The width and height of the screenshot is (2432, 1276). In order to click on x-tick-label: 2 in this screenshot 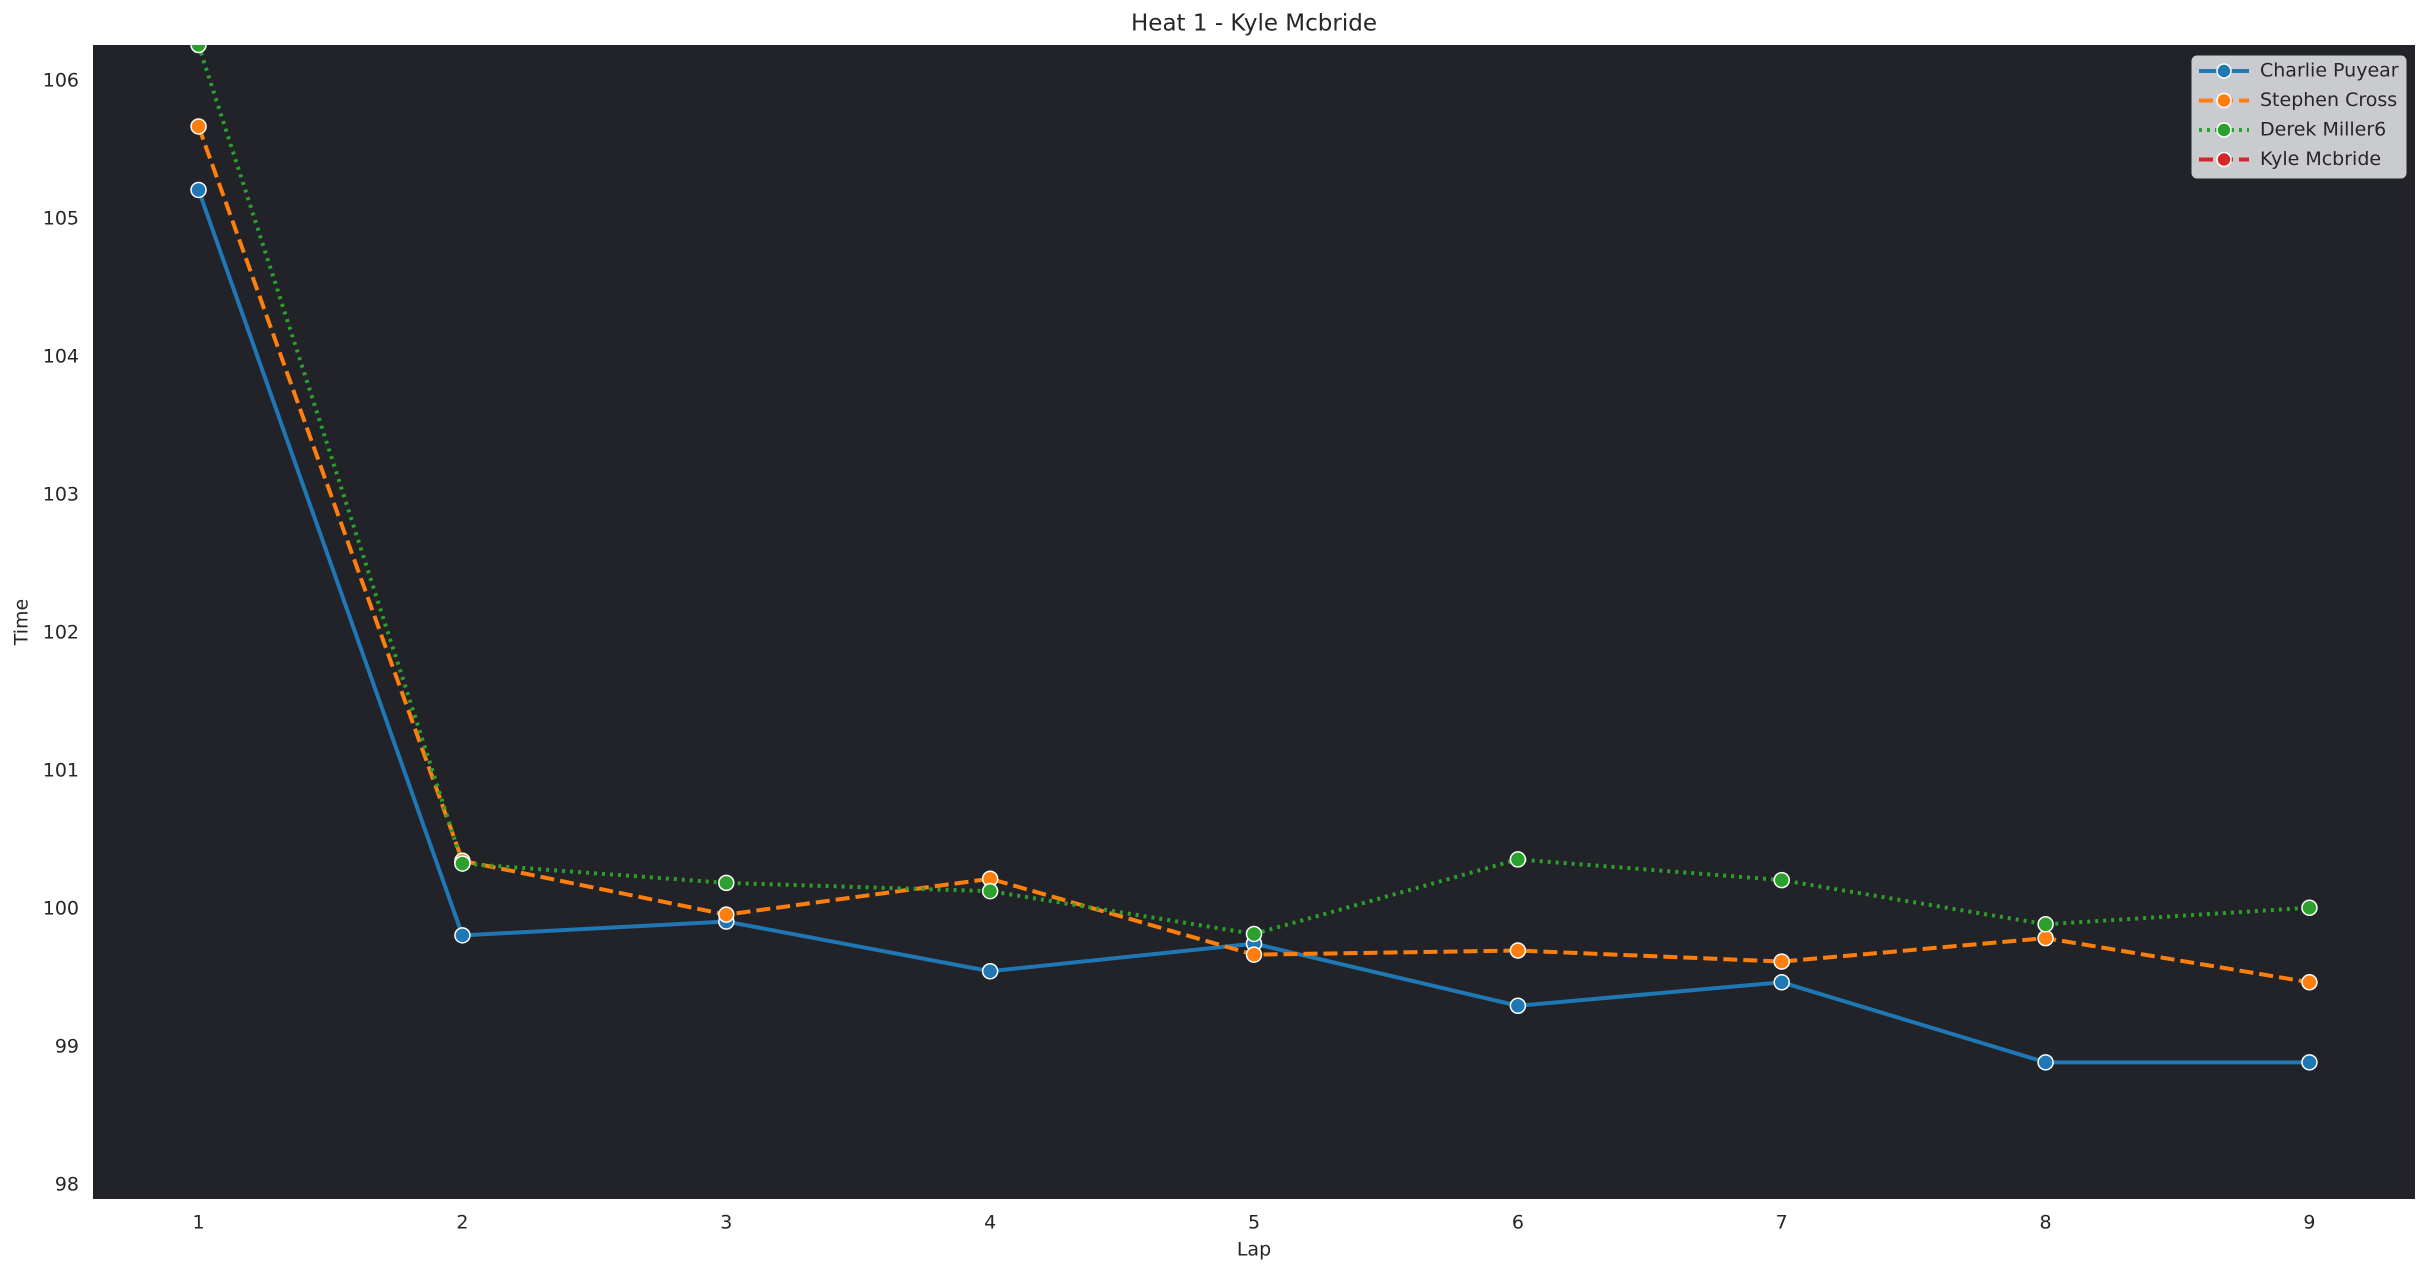, I will do `click(462, 1223)`.